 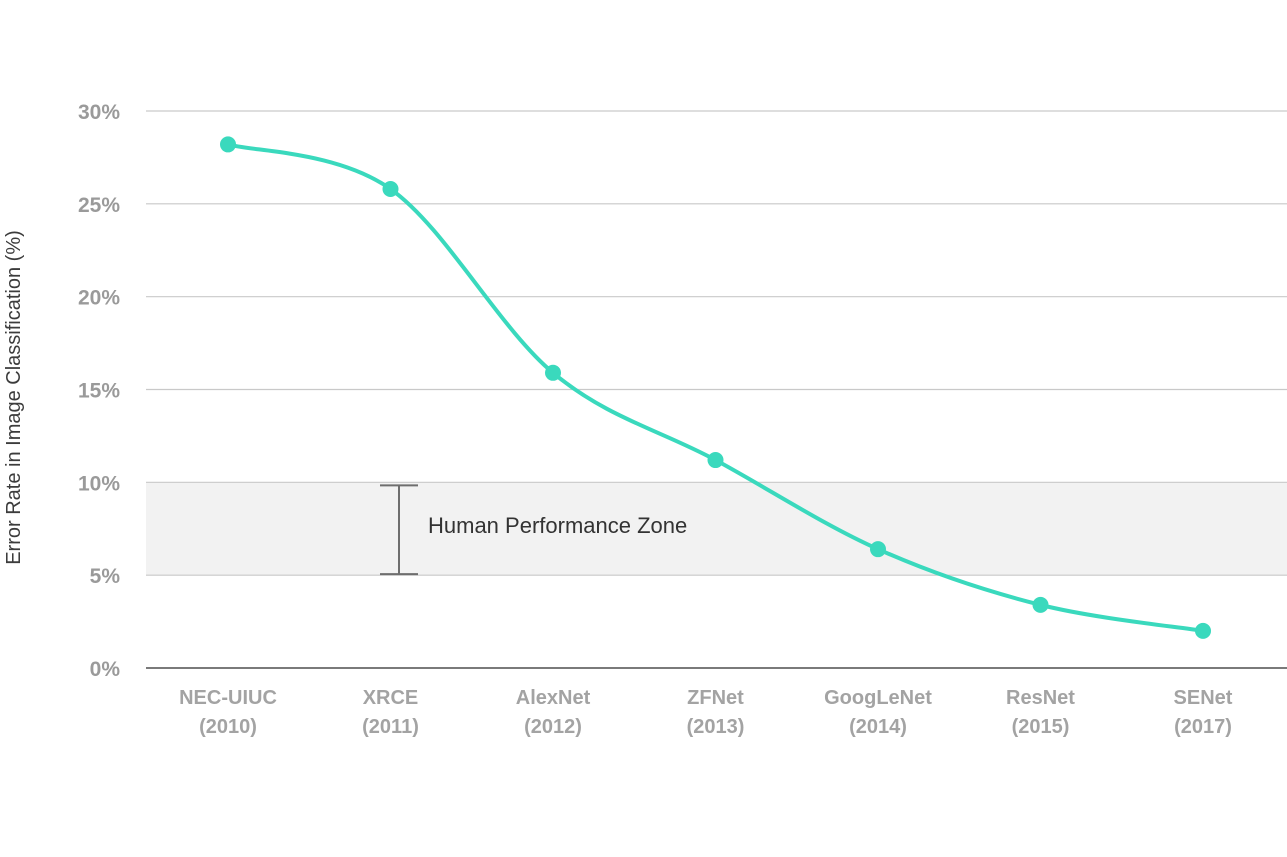 I want to click on x-tick-year: (2017), so click(x=1203, y=727).